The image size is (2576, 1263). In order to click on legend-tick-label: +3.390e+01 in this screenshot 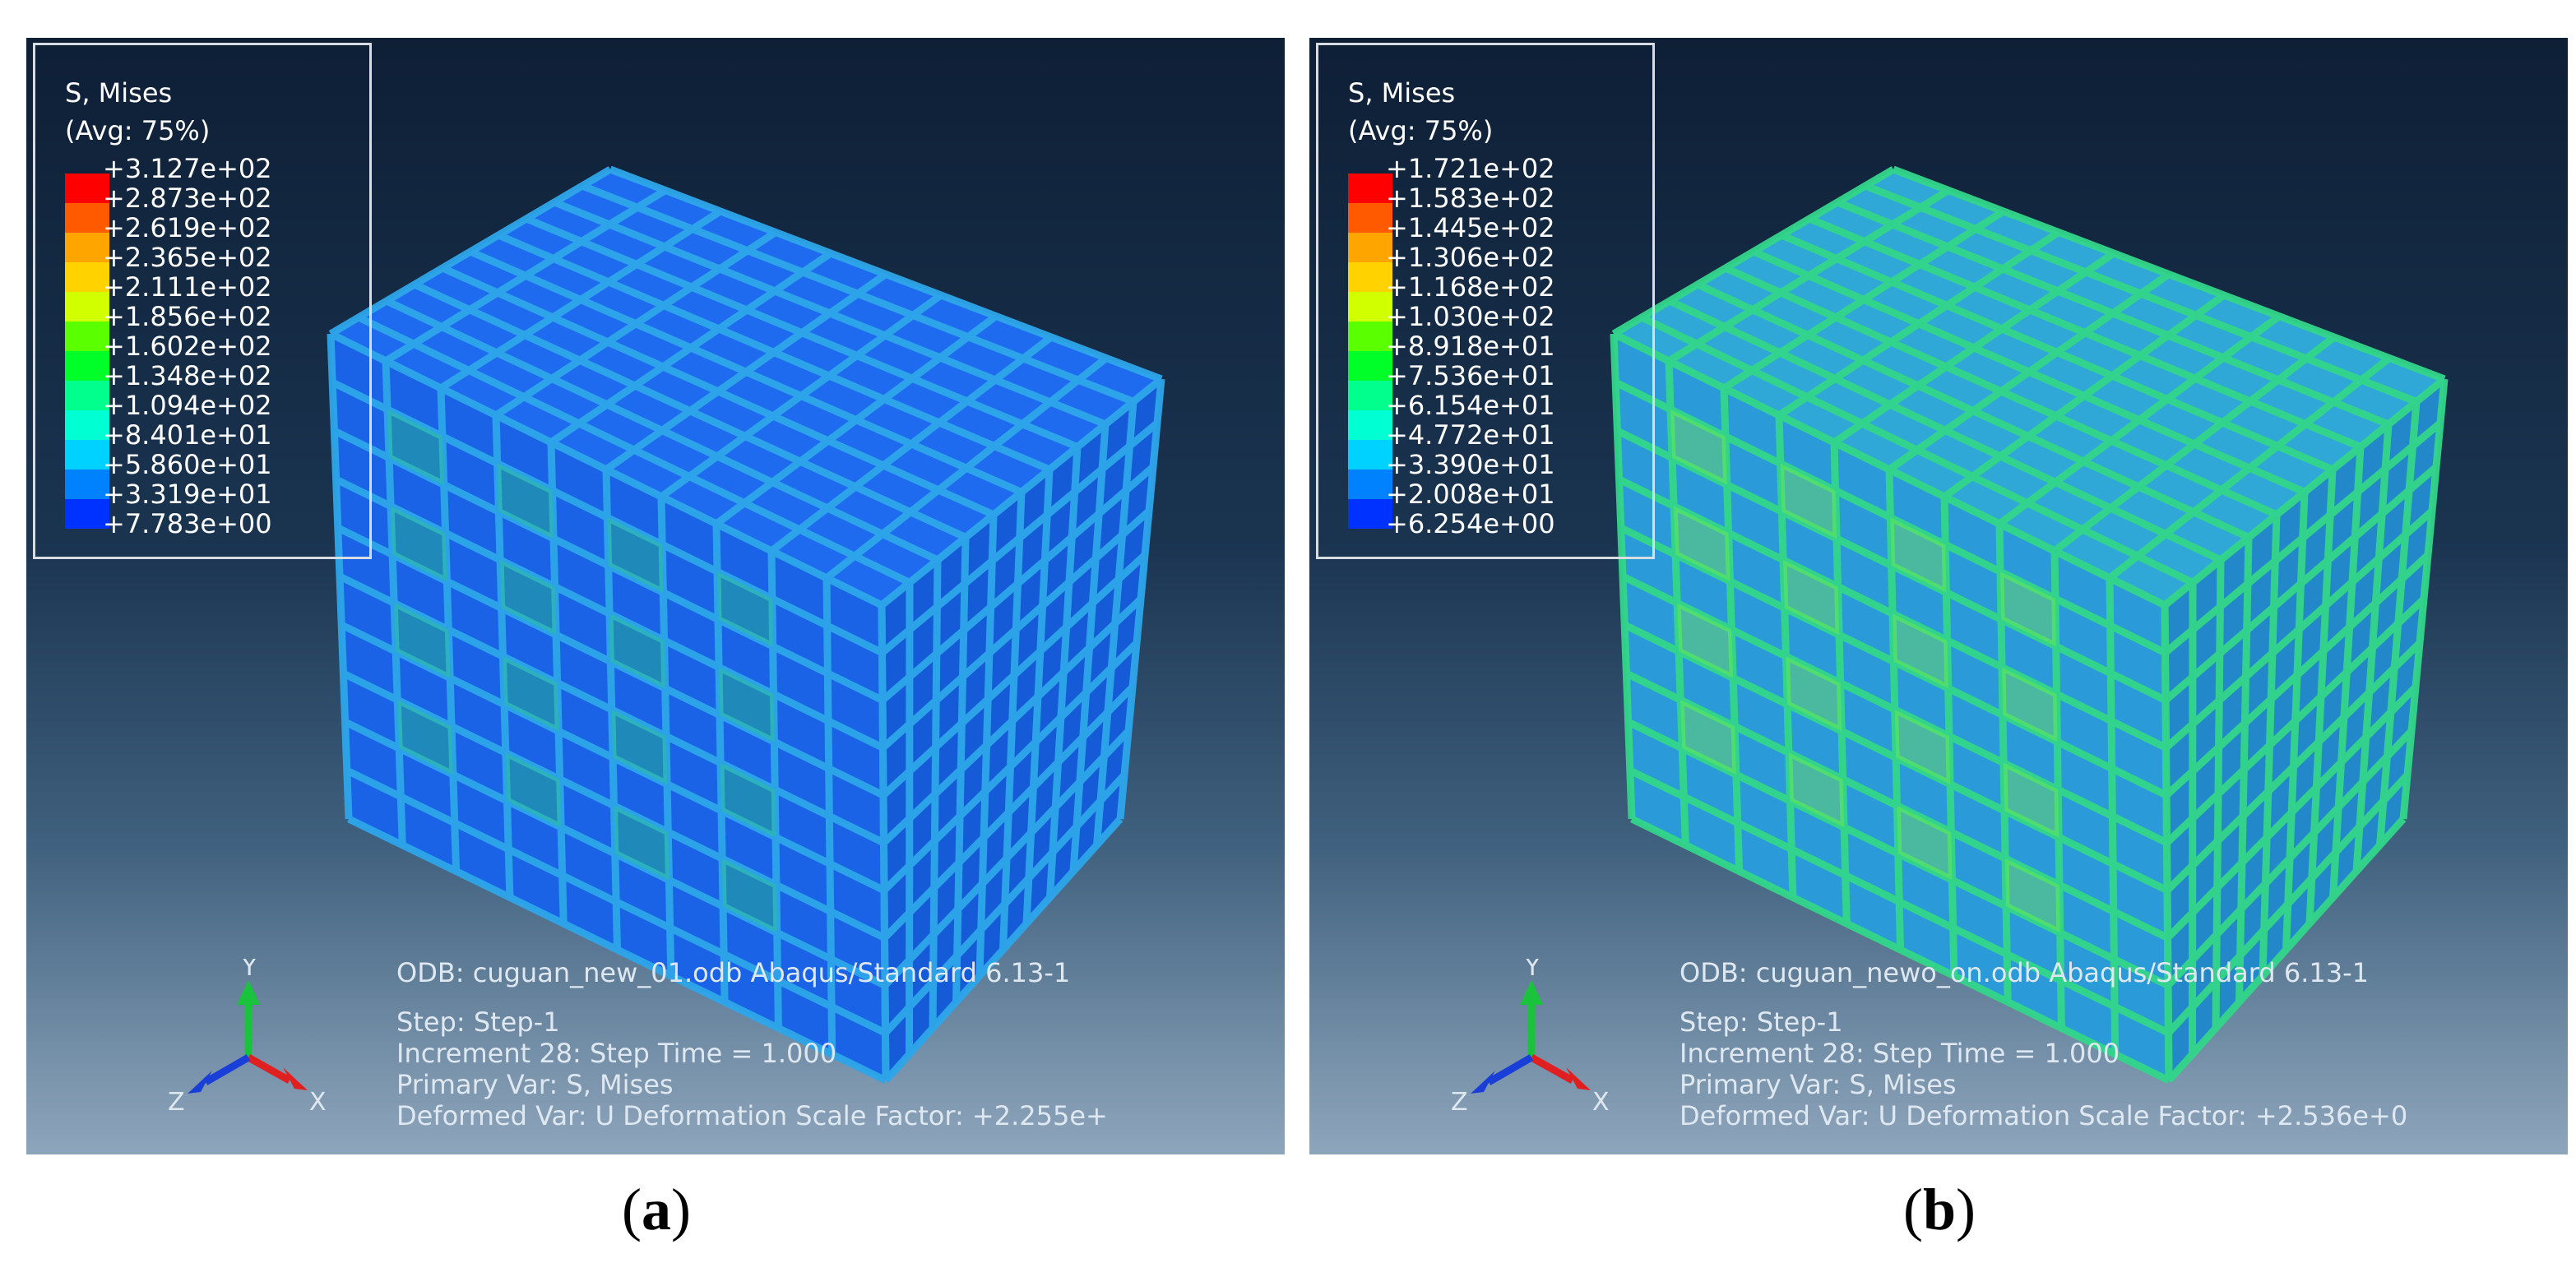, I will do `click(1471, 464)`.